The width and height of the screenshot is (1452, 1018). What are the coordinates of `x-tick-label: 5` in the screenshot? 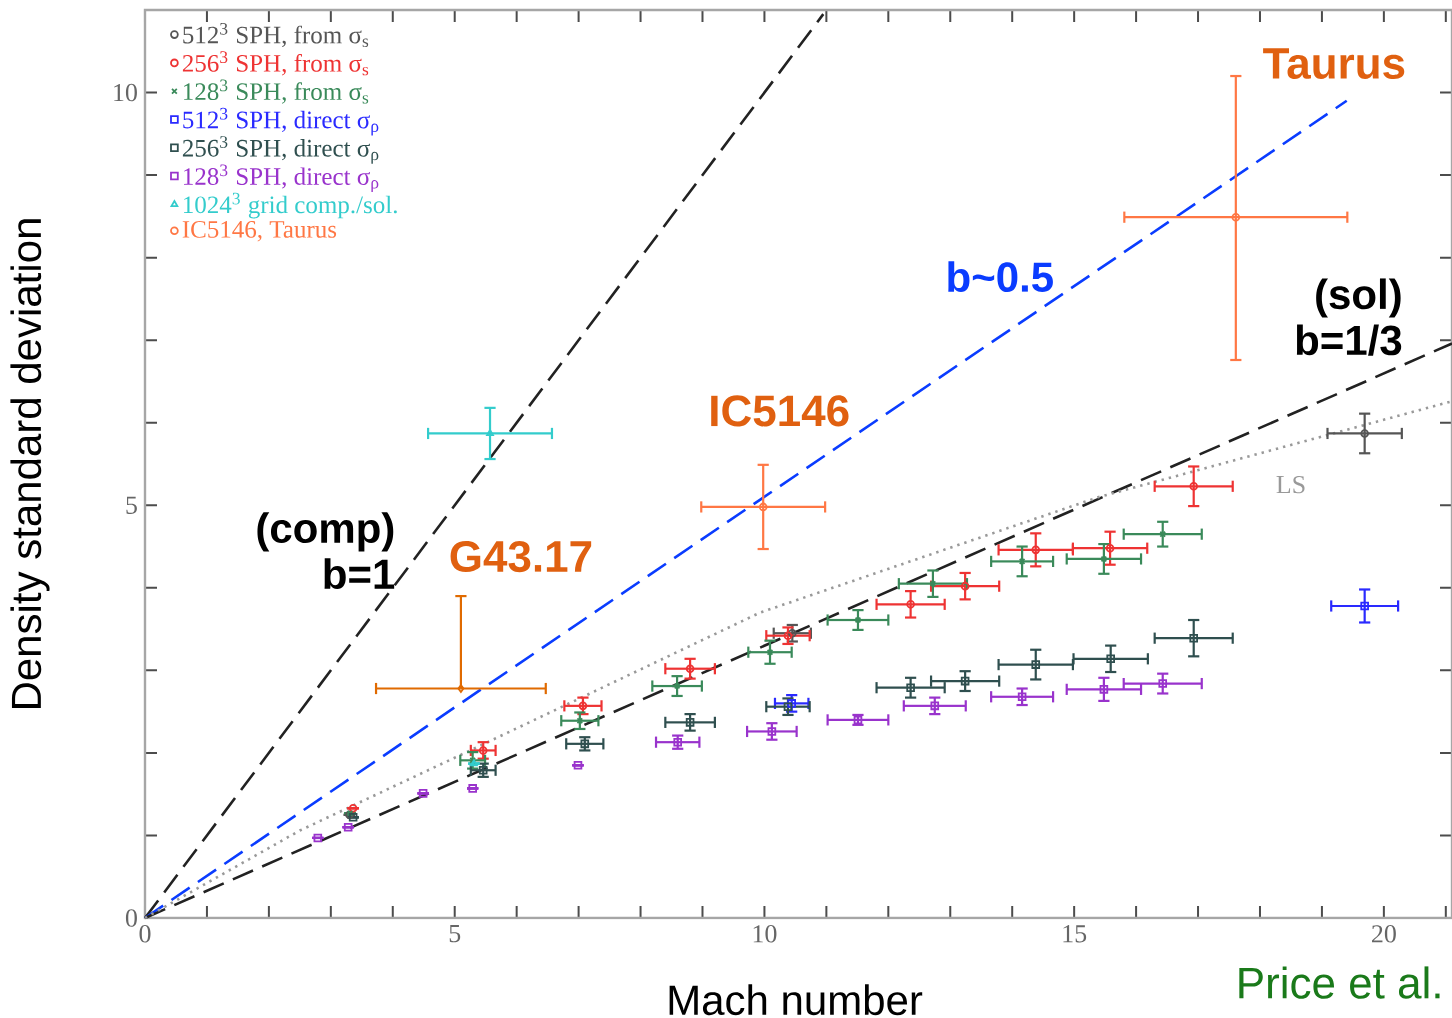 It's located at (455, 934).